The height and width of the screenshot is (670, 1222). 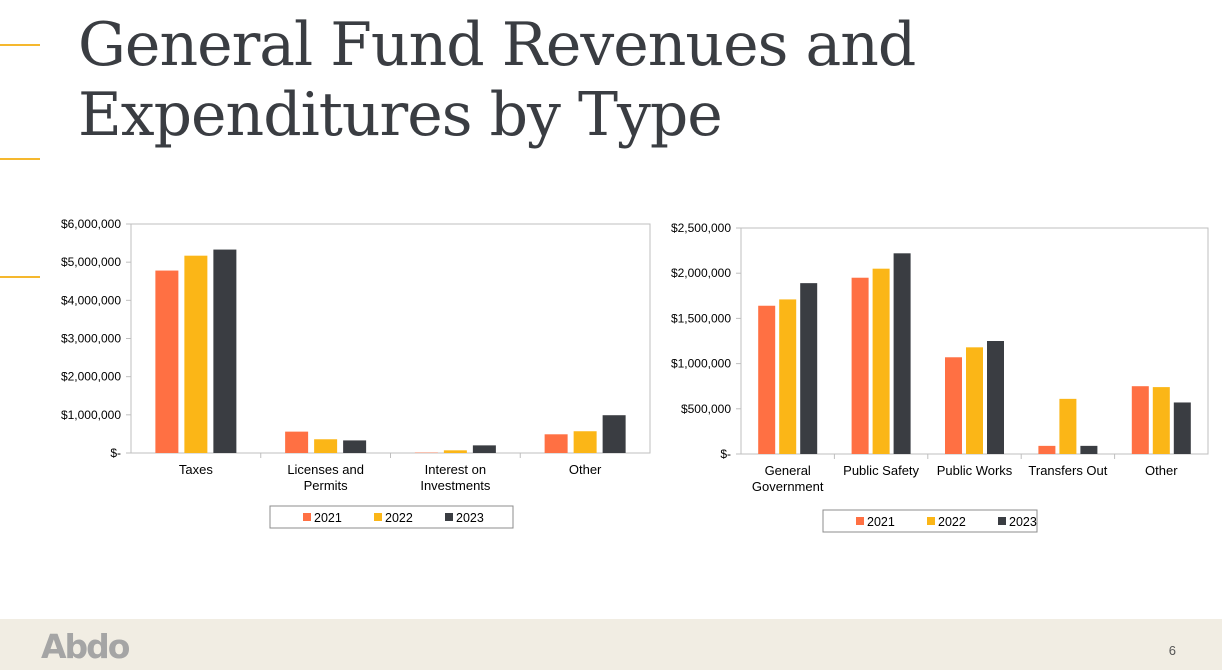 I want to click on bar-public-works-2021, so click(x=953, y=405).